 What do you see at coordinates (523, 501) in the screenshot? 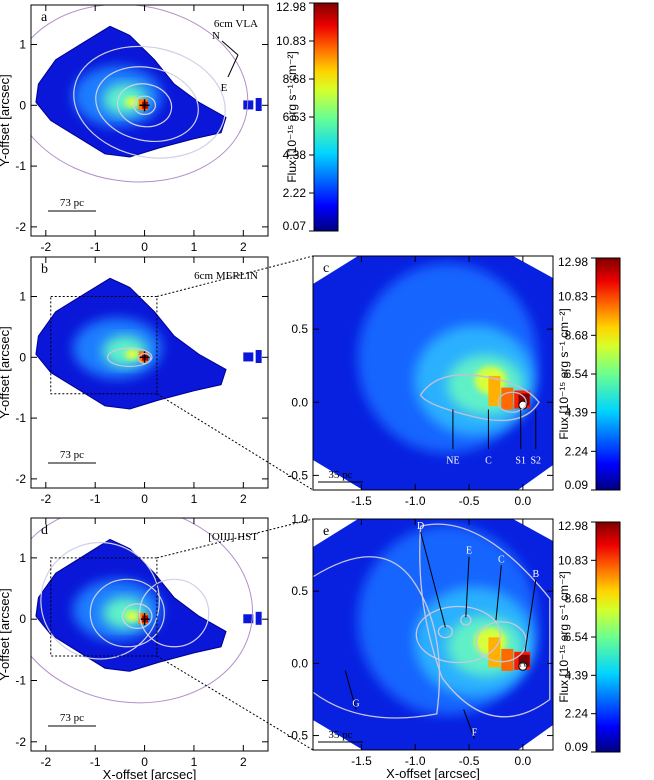
I see `x-tick-label: 0.0` at bounding box center [523, 501].